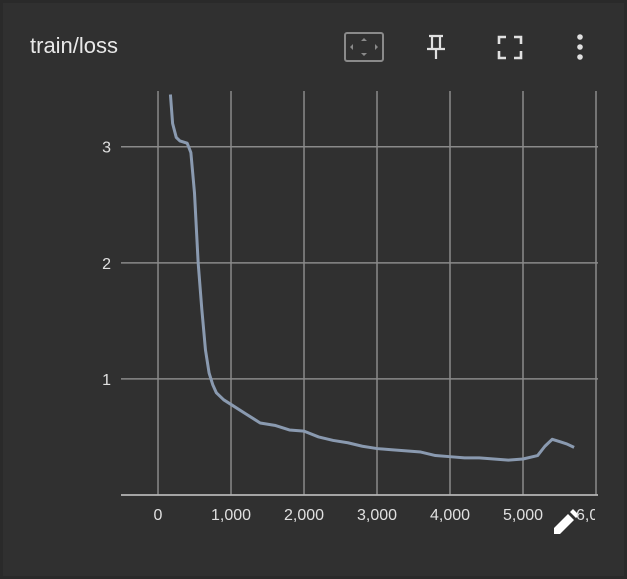 Image resolution: width=627 pixels, height=579 pixels. Describe the element at coordinates (580, 47) in the screenshot. I see `more-button` at that location.